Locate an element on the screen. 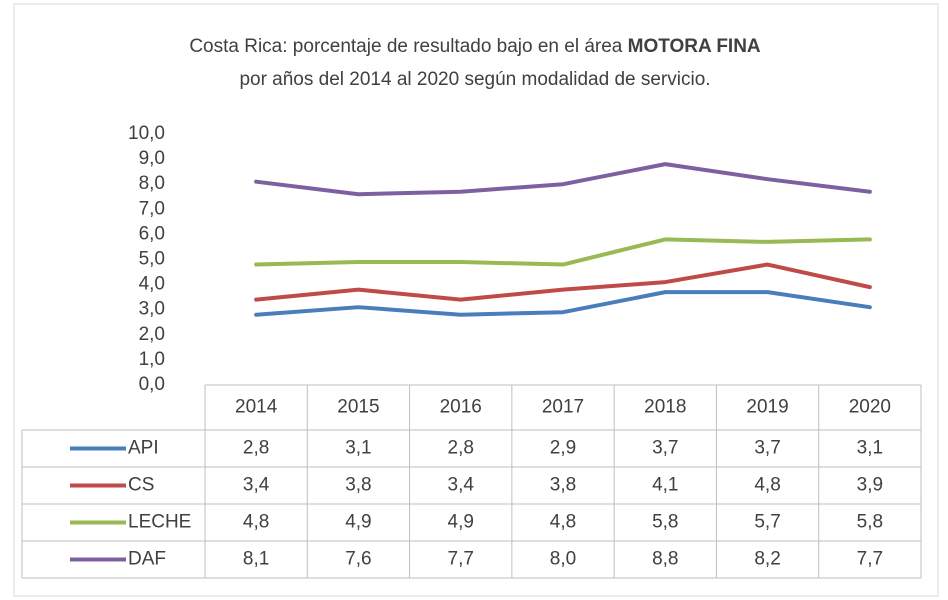  x-tick-label: 2016 is located at coordinates (461, 407).